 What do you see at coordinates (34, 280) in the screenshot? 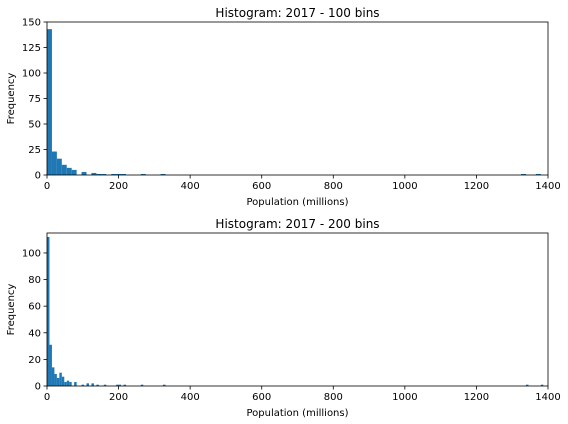
I see `y-tick-label: 80` at bounding box center [34, 280].